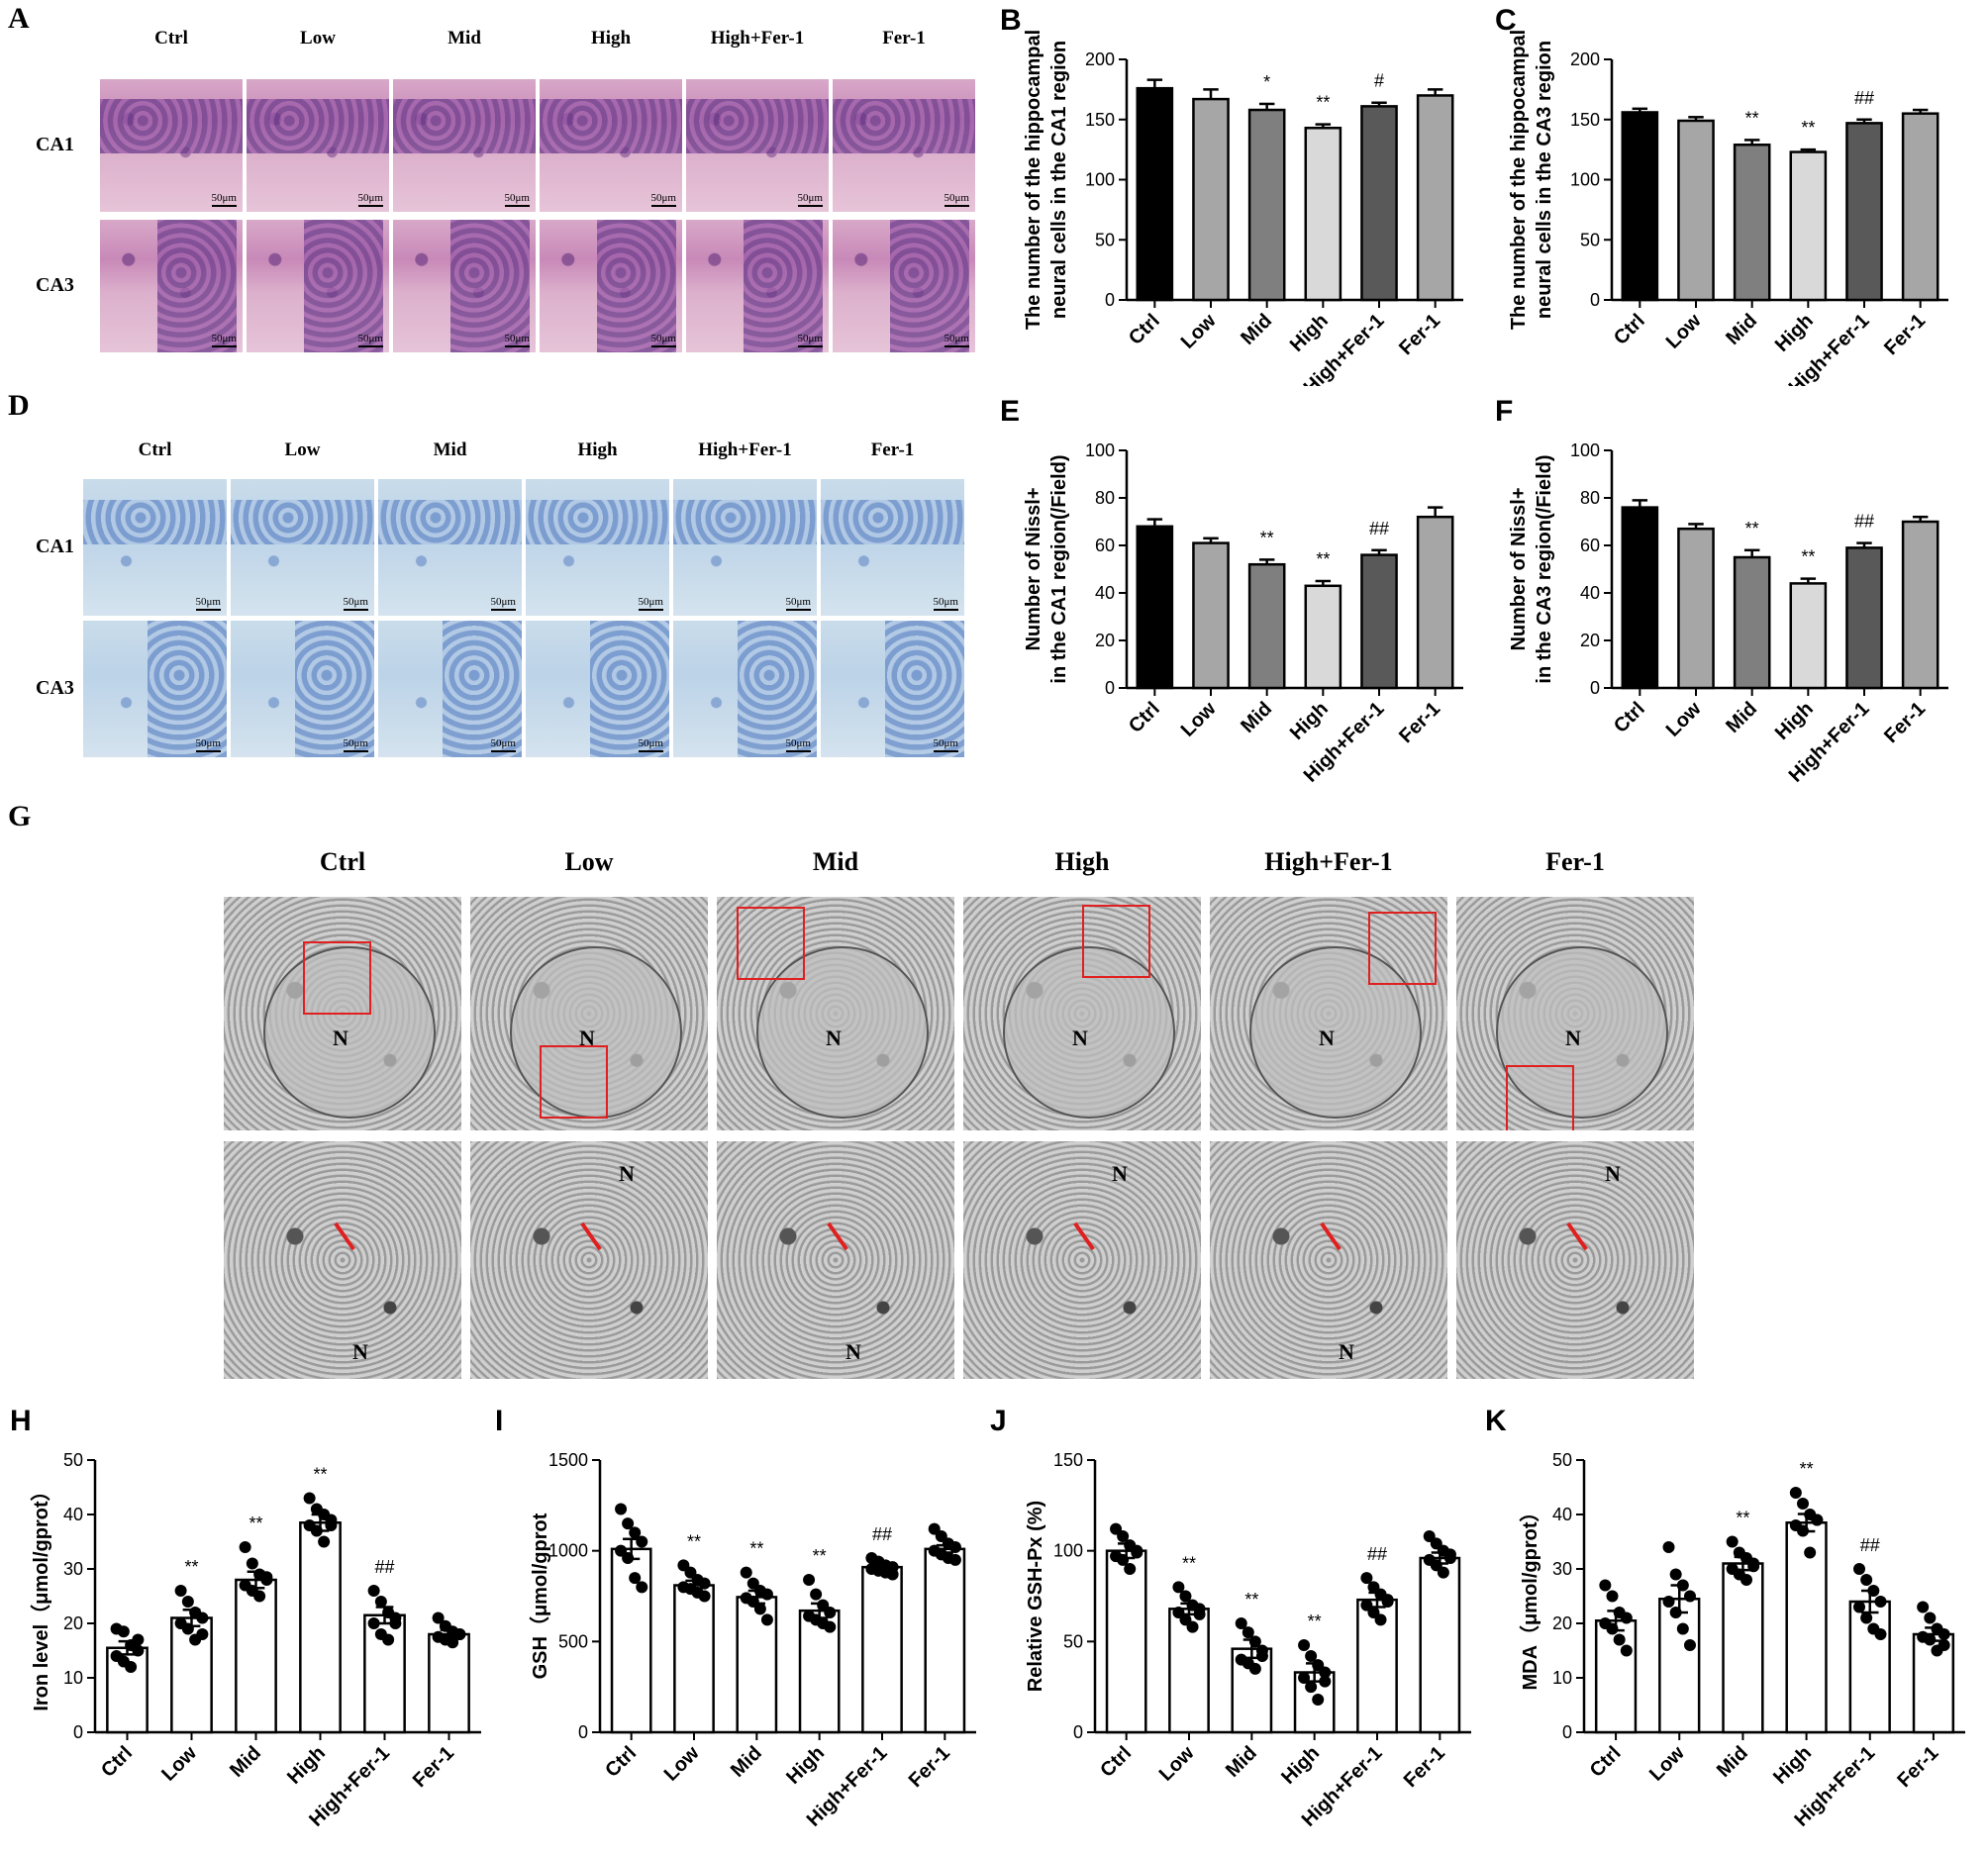 This screenshot has height=1856, width=1988. I want to click on x-tick-label: High, so click(1309, 721).